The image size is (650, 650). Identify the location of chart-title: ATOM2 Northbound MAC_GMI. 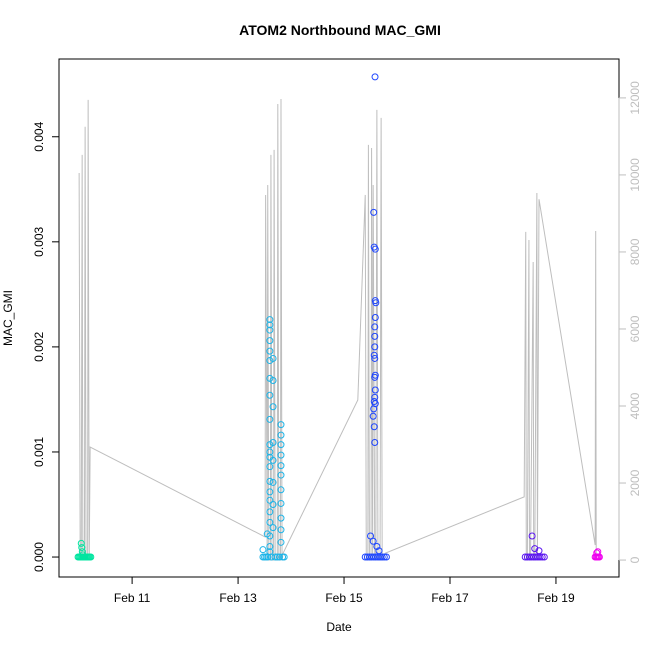
(340, 30).